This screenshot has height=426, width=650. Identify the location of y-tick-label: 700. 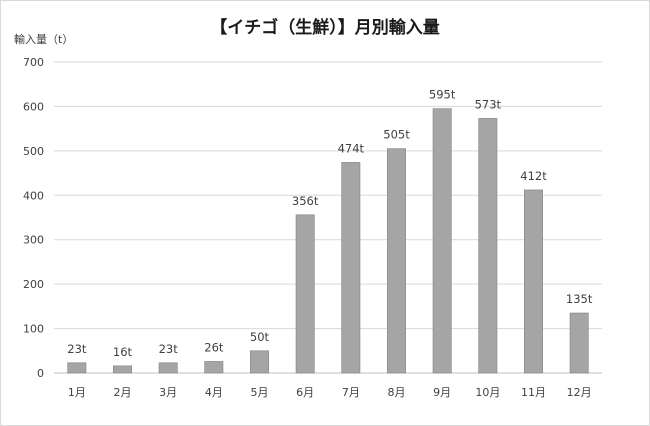
(33, 62).